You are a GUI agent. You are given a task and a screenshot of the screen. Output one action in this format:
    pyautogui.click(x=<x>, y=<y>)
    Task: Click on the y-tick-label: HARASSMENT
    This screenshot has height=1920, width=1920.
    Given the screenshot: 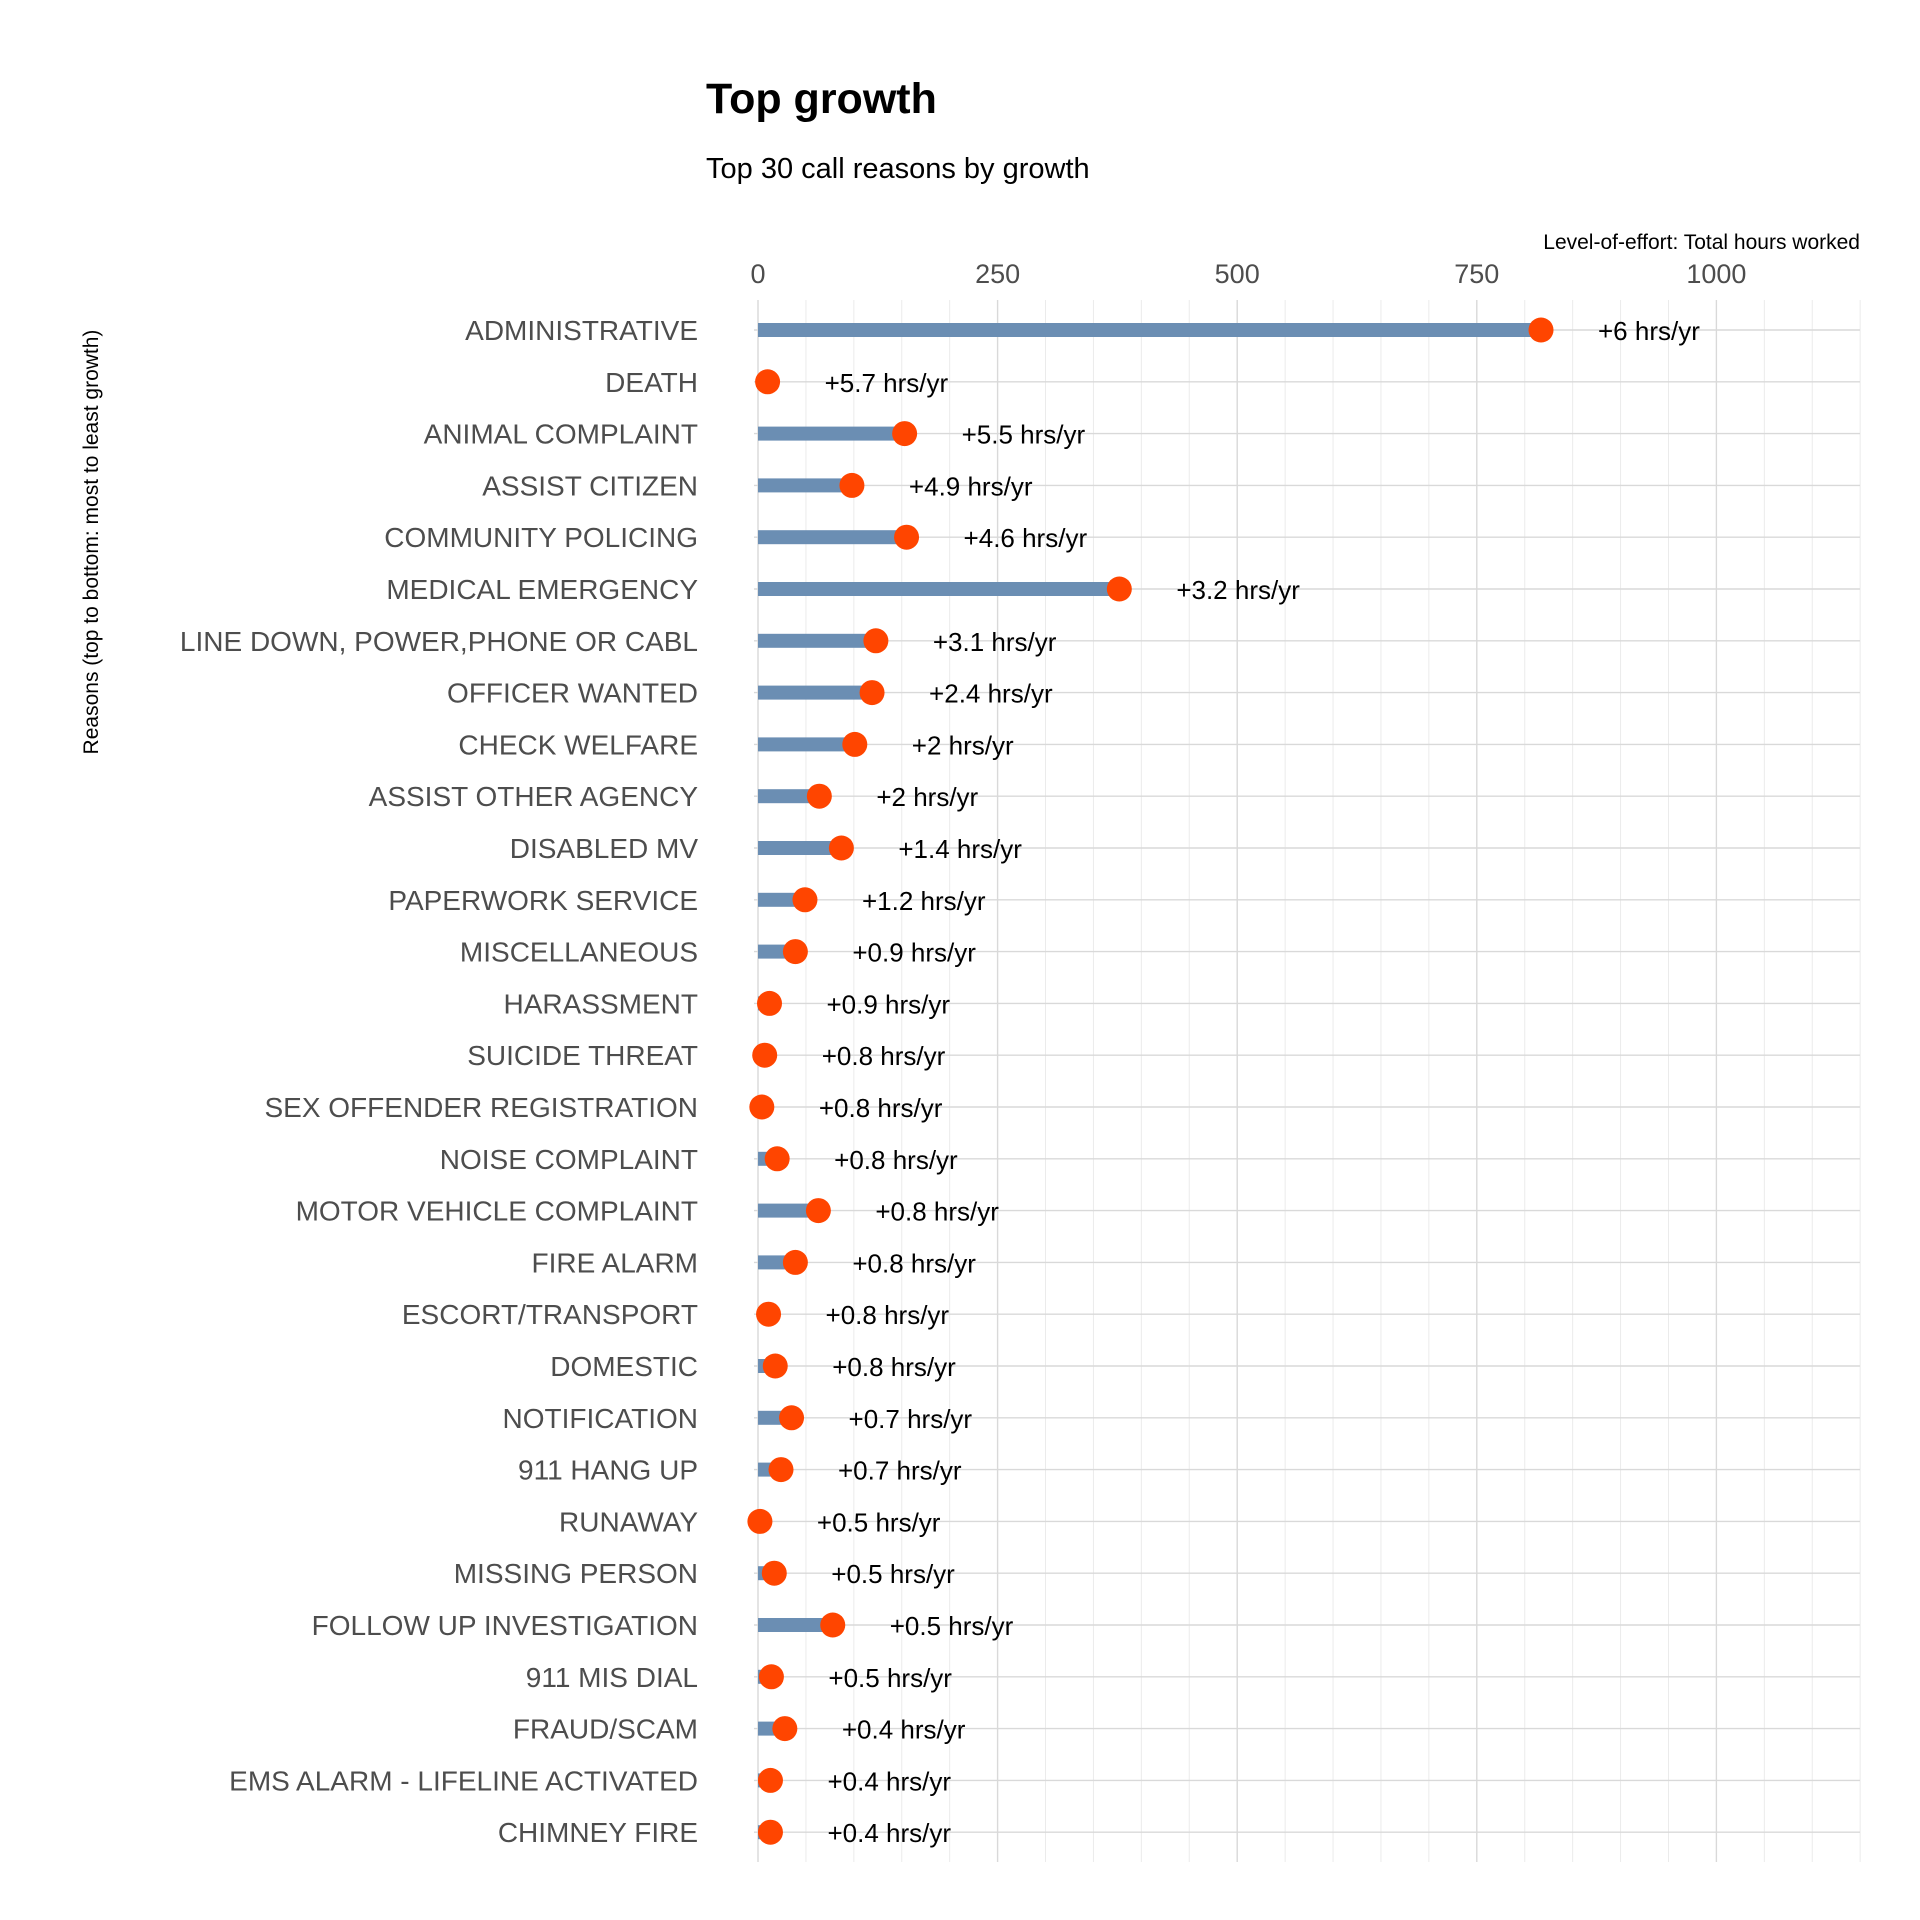 What is the action you would take?
    pyautogui.click(x=601, y=1003)
    